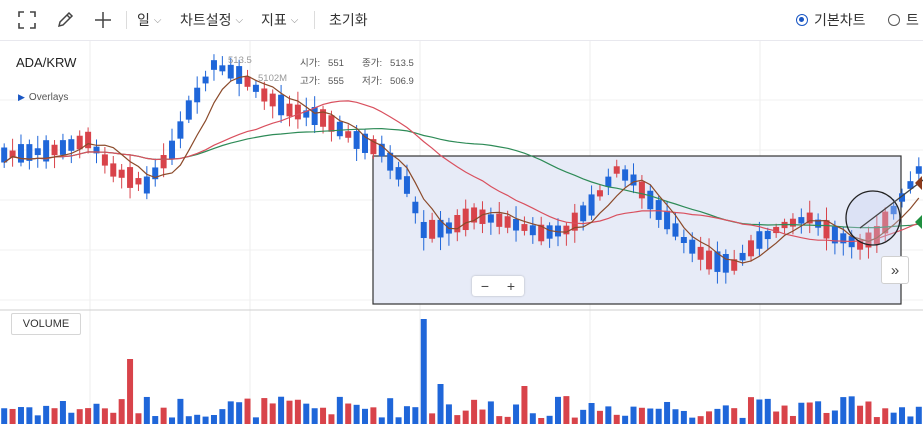 The height and width of the screenshot is (424, 923). Describe the element at coordinates (372, 63) in the screenshot. I see `close-label: 종가:` at that location.